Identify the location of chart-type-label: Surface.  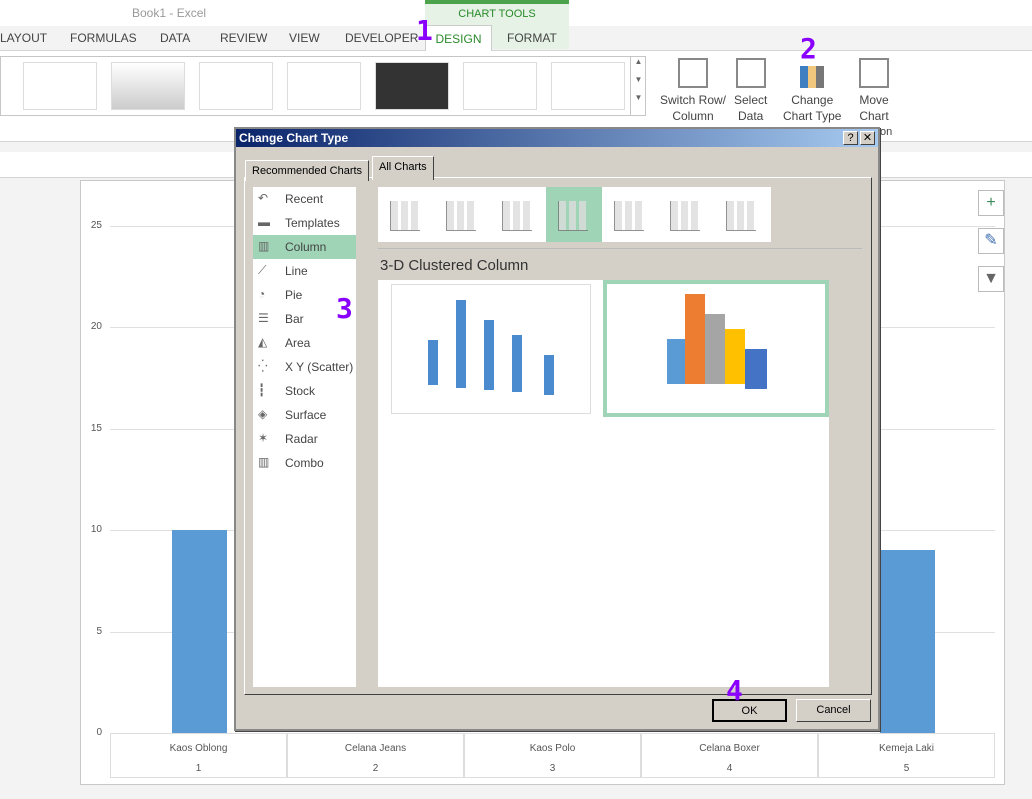
(306, 415).